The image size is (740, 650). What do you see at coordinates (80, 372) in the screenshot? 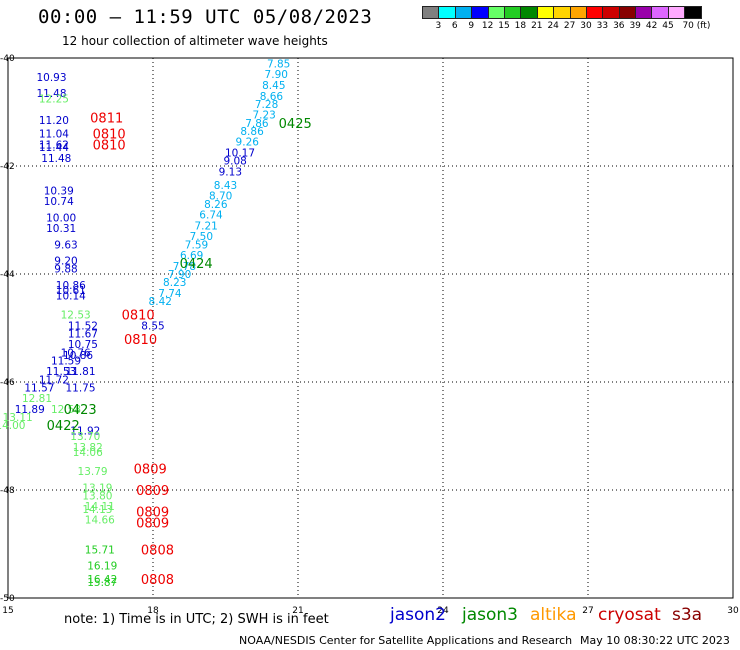
I see `swh-point: 11.81` at bounding box center [80, 372].